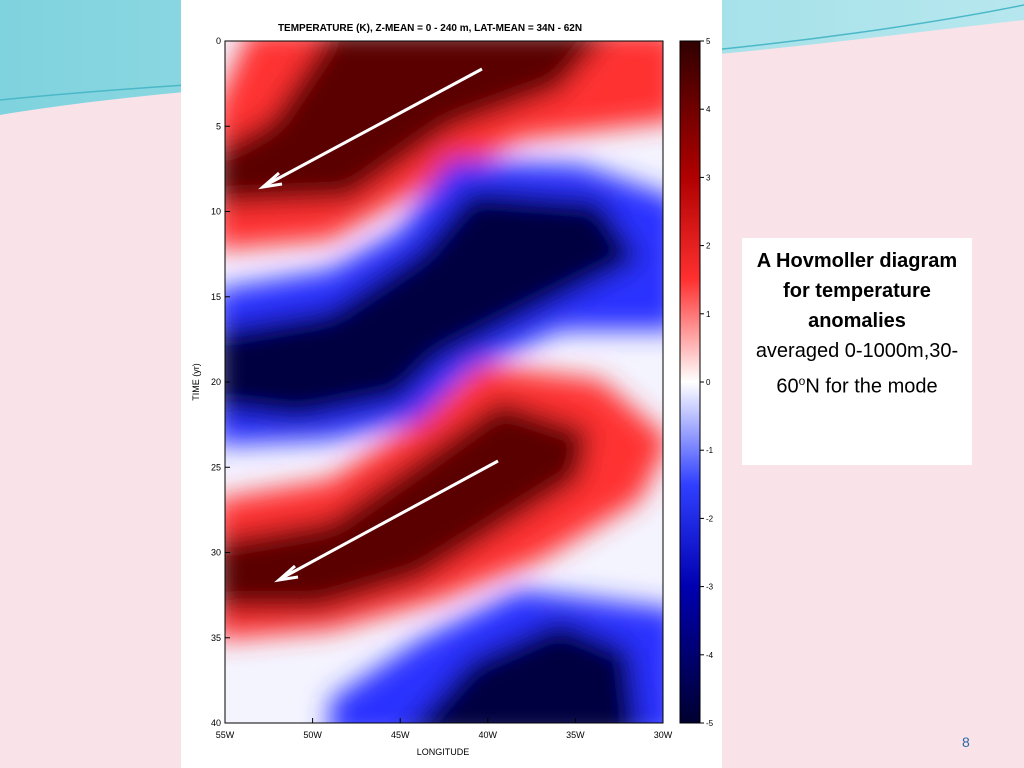  Describe the element at coordinates (708, 177) in the screenshot. I see `colorbar-tick-label: 3` at that location.